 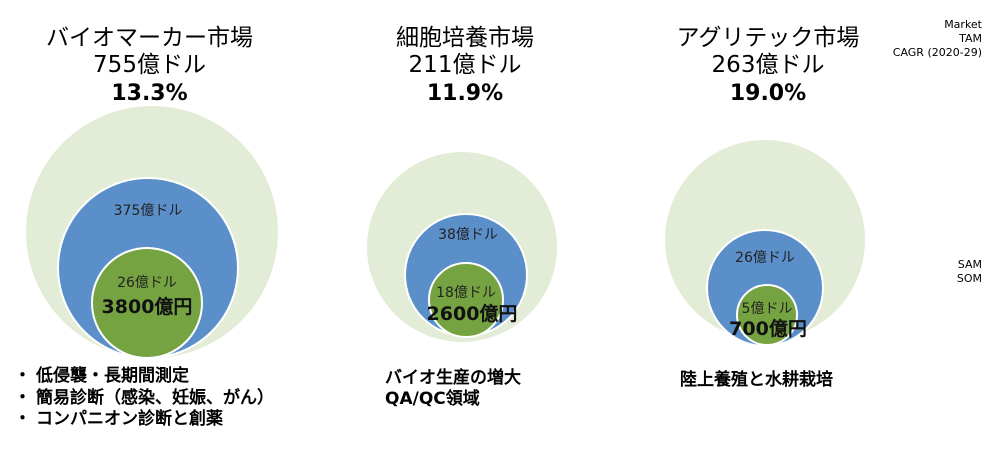 I want to click on agritech-applications: 陸上養殖と水耕栽培, so click(x=756, y=380).